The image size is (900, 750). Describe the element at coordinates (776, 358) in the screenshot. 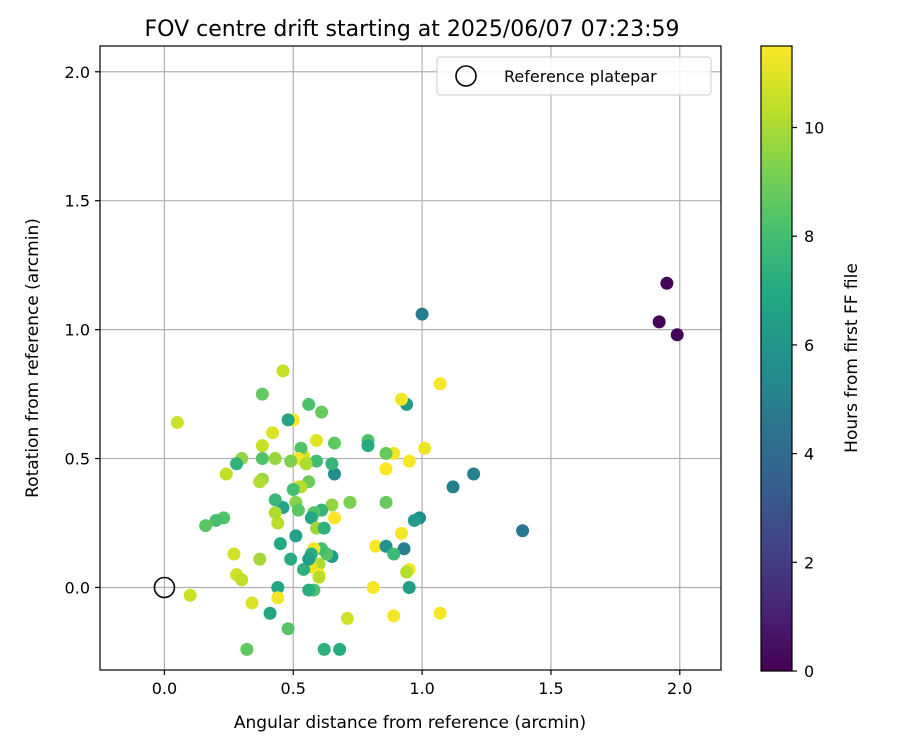

I see `colorbar` at that location.